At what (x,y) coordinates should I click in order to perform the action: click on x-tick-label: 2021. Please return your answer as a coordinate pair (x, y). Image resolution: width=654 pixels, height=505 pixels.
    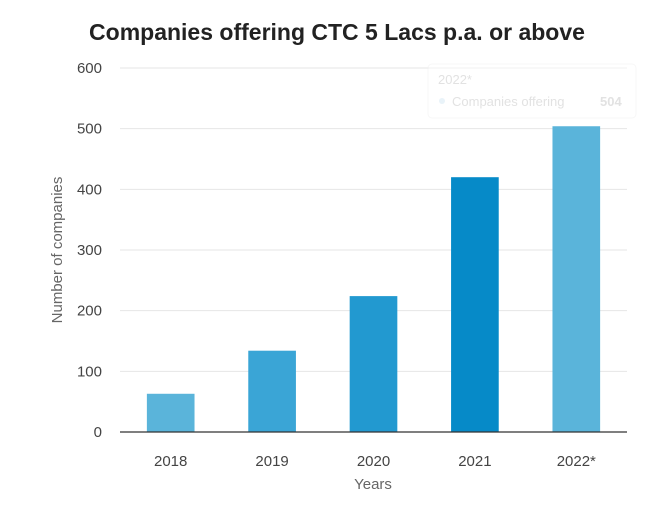
    Looking at the image, I should click on (474, 461).